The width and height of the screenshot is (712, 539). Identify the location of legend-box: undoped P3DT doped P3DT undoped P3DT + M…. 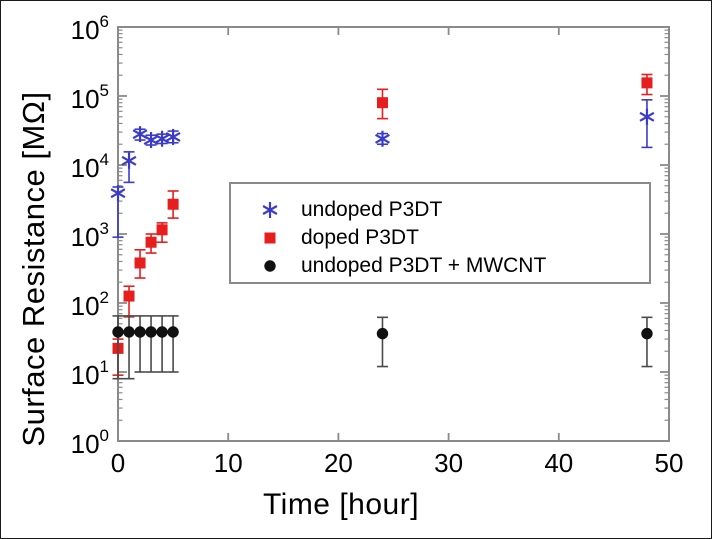
(440, 233).